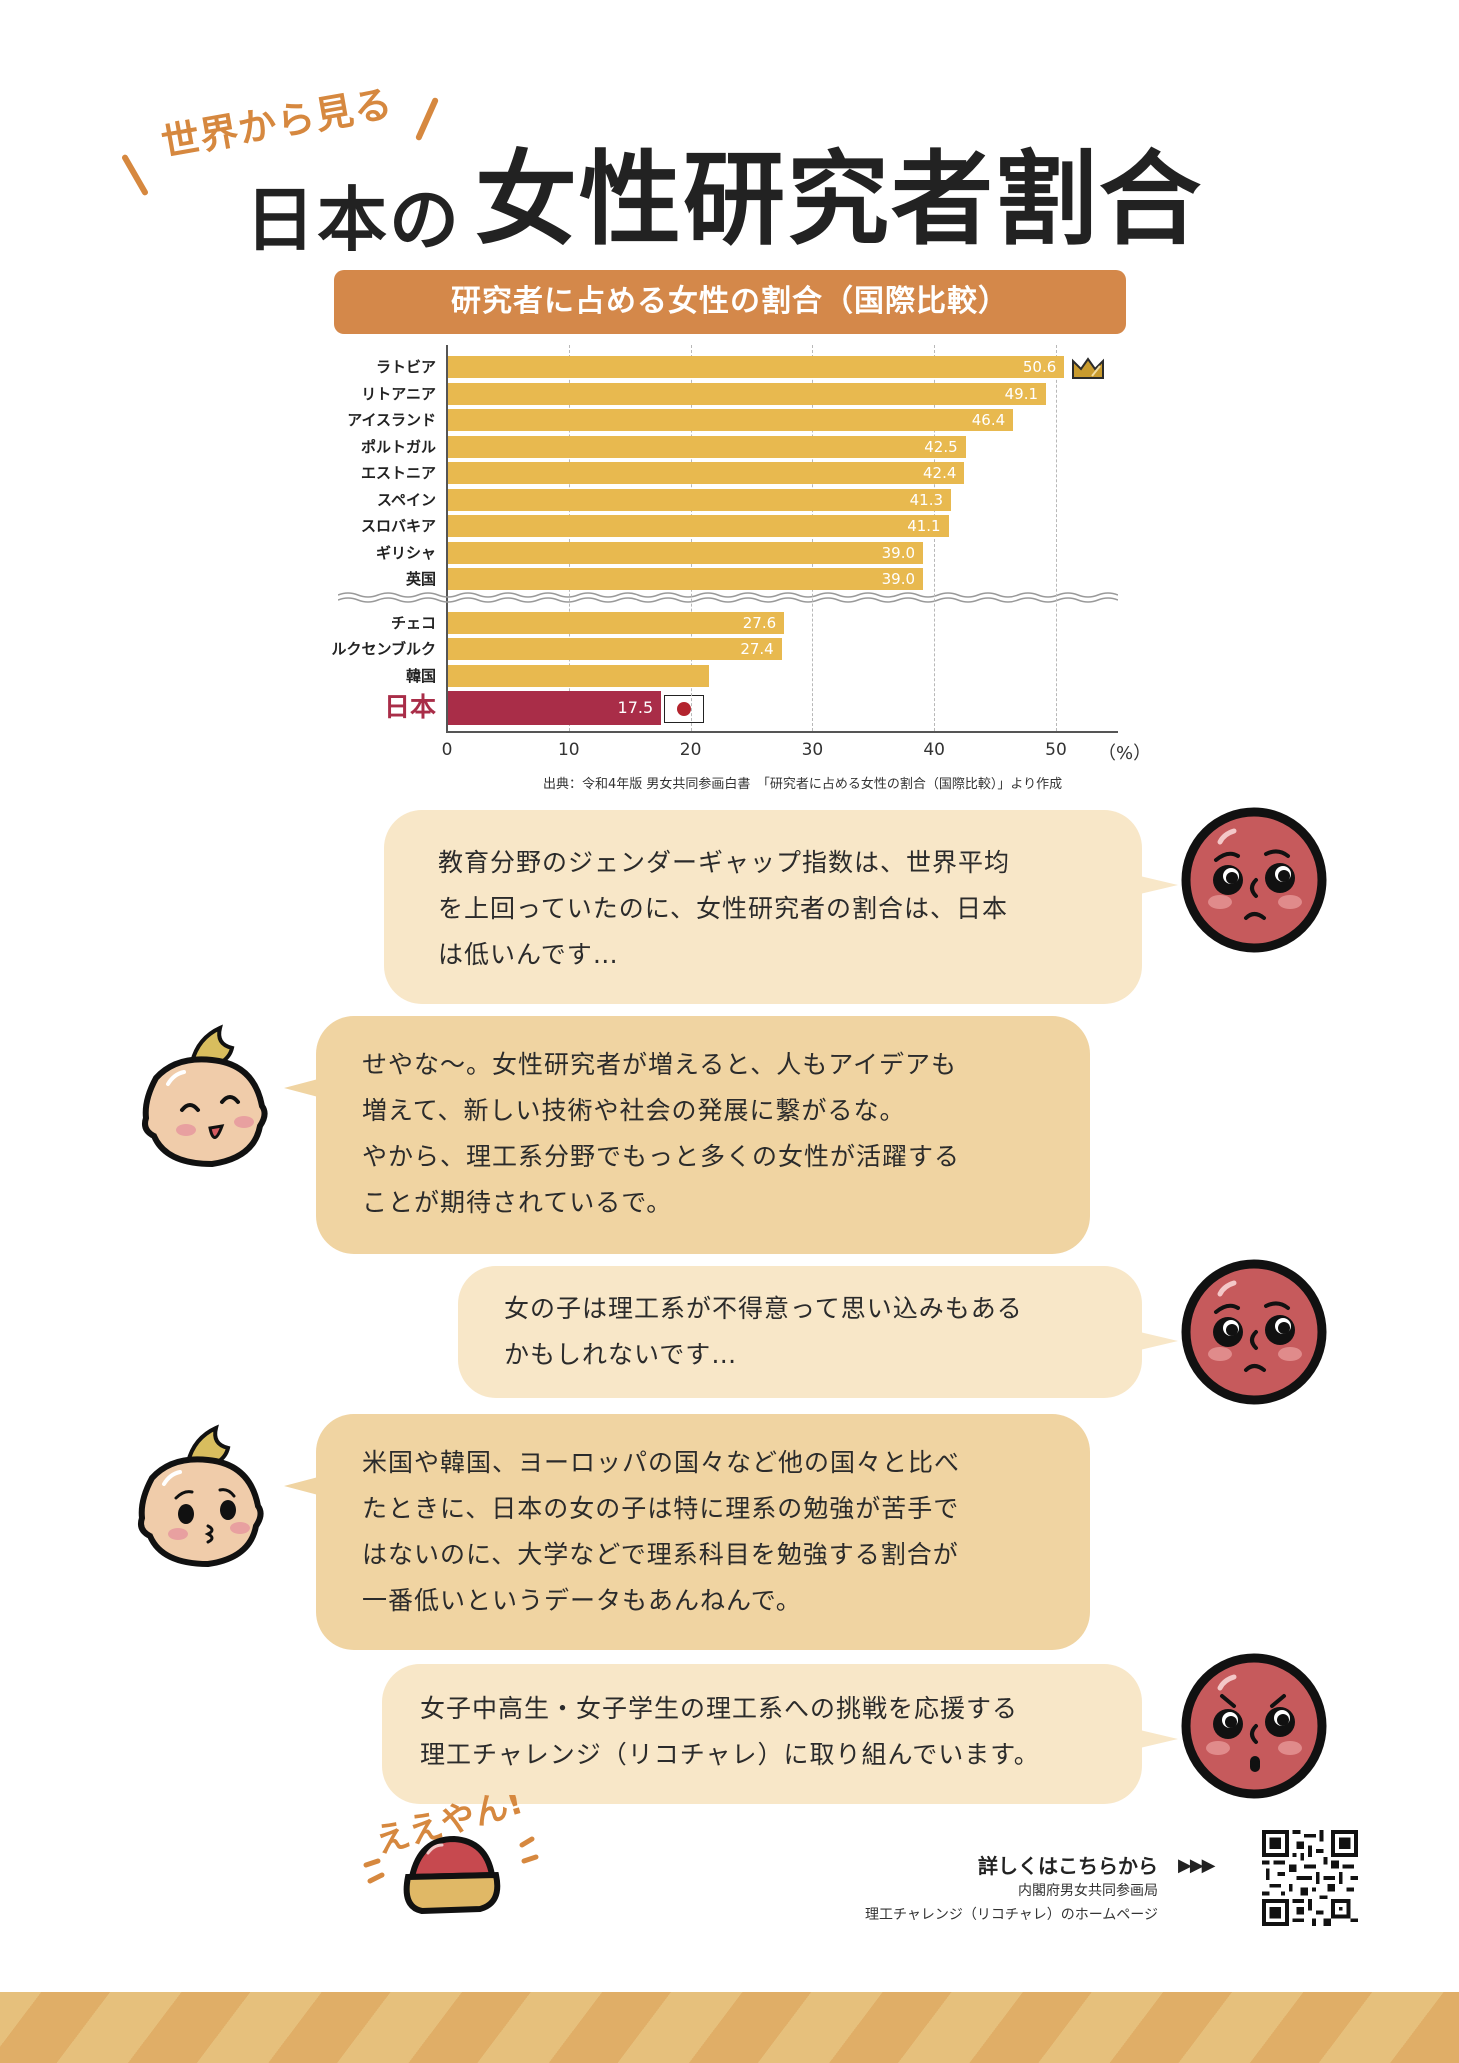 Image resolution: width=1459 pixels, height=2063 pixels. Describe the element at coordinates (398, 526) in the screenshot. I see `category-label: スロバキア` at that location.